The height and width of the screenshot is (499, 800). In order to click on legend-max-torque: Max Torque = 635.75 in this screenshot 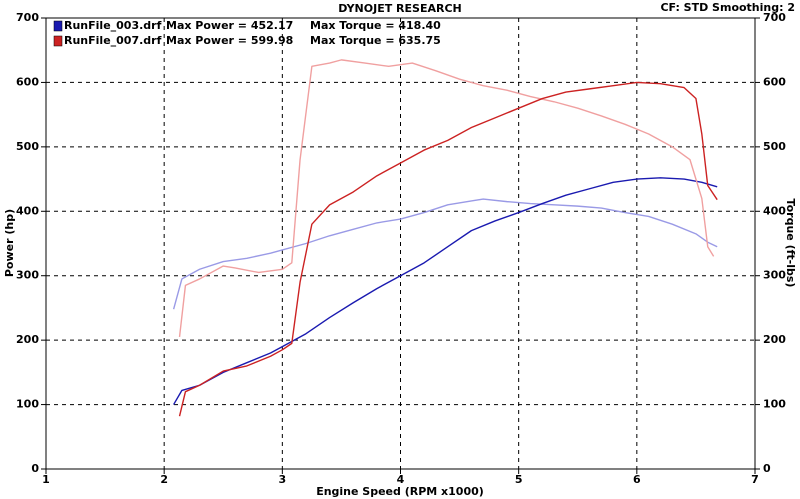, I will do `click(375, 40)`.